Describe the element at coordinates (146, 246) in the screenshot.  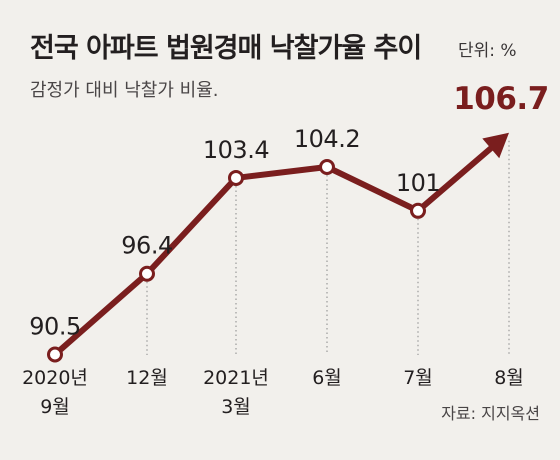
I see `data-label-1: 96.4` at that location.